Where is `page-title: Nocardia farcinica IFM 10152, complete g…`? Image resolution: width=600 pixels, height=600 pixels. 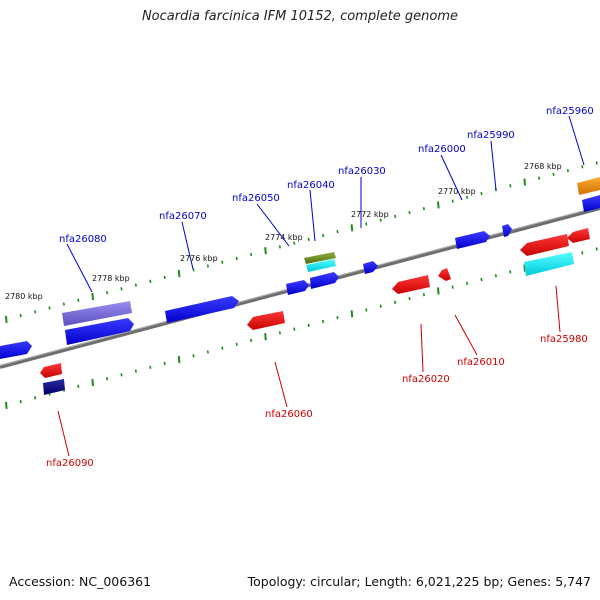 page-title: Nocardia farcinica IFM 10152, complete g… is located at coordinates (300, 16).